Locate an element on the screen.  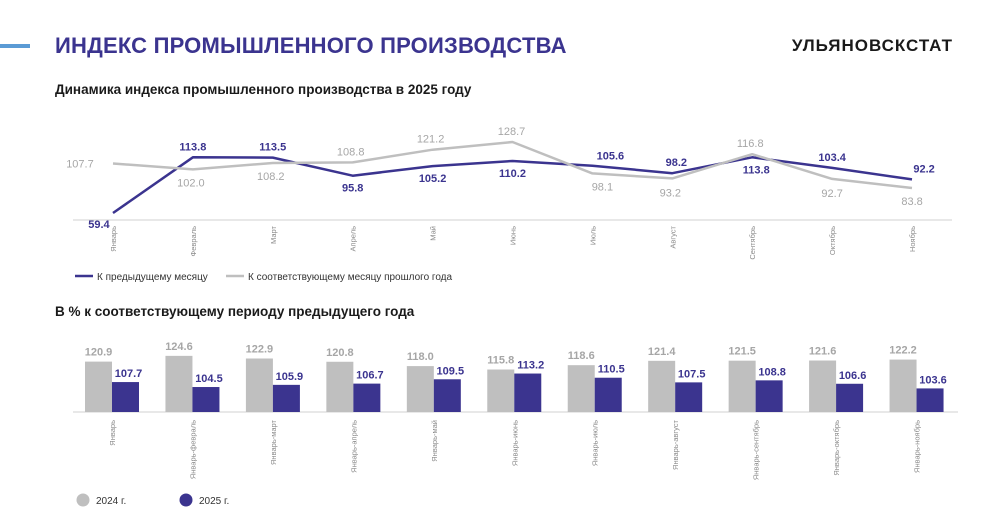
bar-data-label-2024: 120.8 is located at coordinates (340, 353).